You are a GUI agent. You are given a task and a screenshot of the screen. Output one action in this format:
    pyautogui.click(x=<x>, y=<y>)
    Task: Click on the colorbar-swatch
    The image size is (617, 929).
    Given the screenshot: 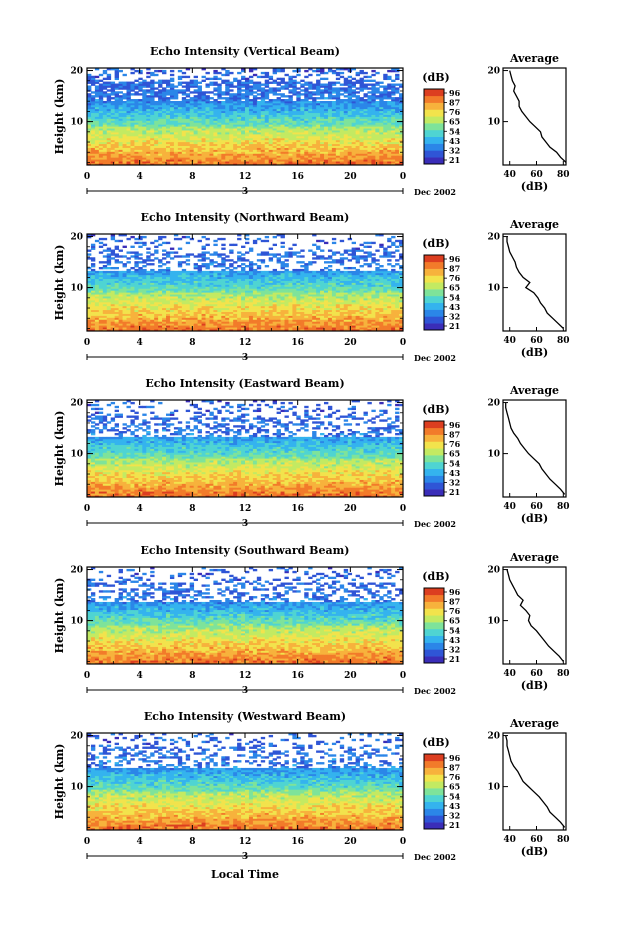 What is the action you would take?
    pyautogui.click(x=434, y=140)
    